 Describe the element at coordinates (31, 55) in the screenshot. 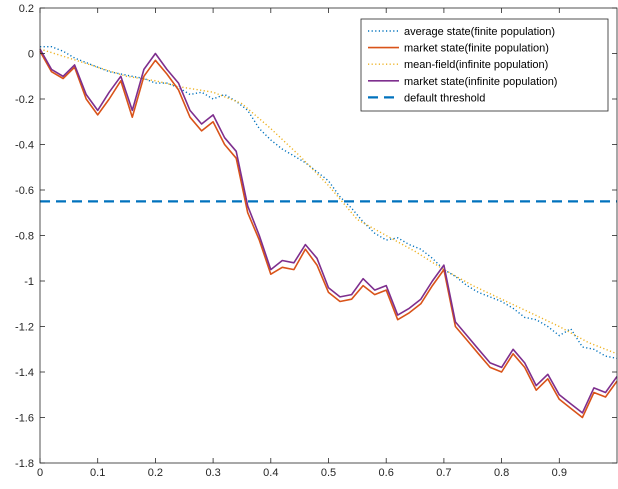

I see `y-tick-label: 0` at that location.